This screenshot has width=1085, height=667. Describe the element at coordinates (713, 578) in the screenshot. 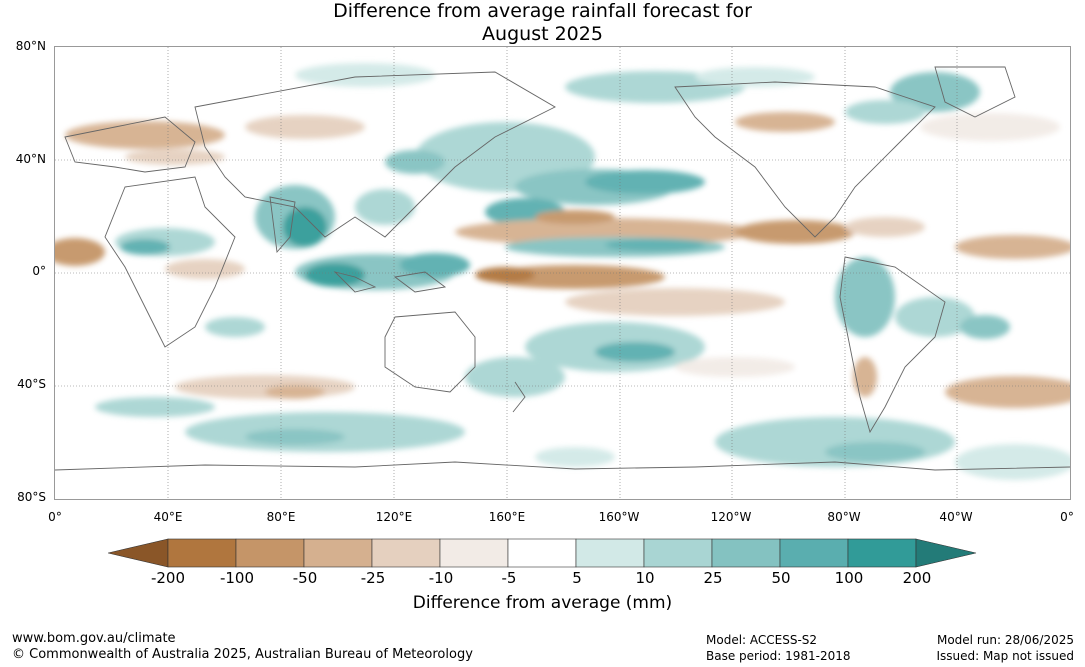

I see `colorbar-label-25: 25` at that location.